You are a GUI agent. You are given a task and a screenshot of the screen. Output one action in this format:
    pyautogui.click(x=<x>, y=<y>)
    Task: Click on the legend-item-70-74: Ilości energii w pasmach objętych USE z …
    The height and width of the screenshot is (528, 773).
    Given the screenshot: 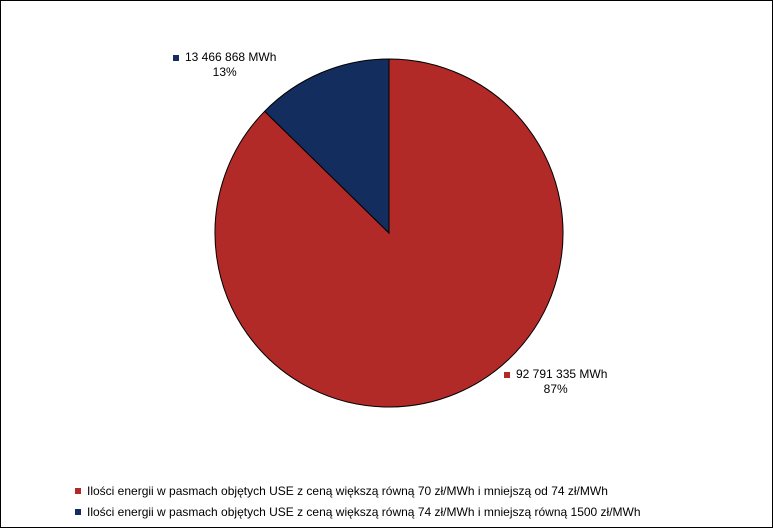 What is the action you would take?
    pyautogui.click(x=358, y=490)
    